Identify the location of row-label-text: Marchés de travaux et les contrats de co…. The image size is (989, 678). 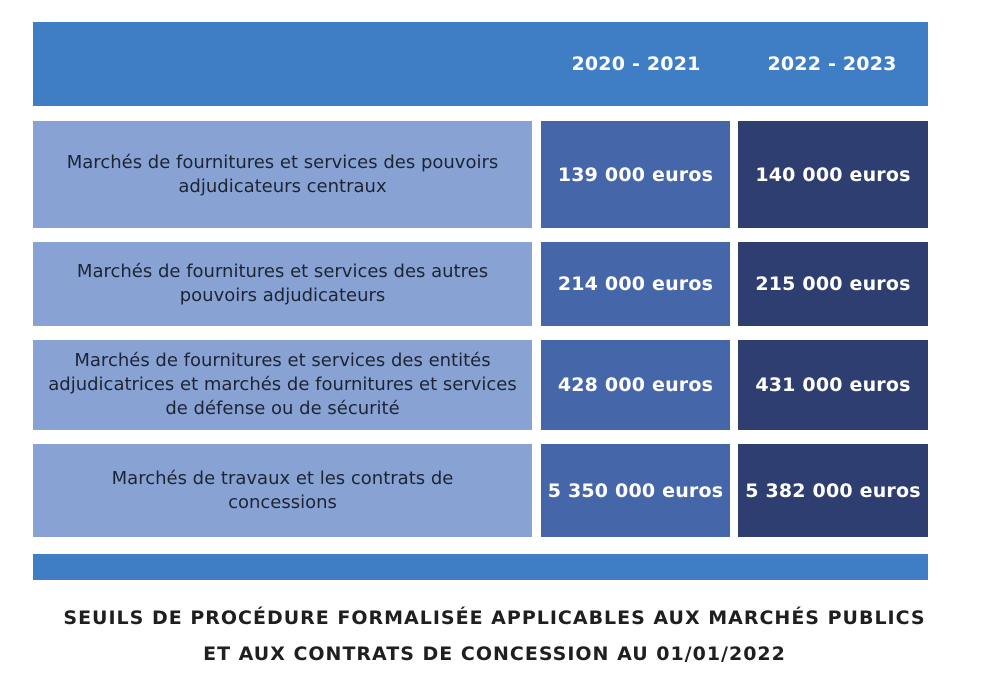
(282, 490).